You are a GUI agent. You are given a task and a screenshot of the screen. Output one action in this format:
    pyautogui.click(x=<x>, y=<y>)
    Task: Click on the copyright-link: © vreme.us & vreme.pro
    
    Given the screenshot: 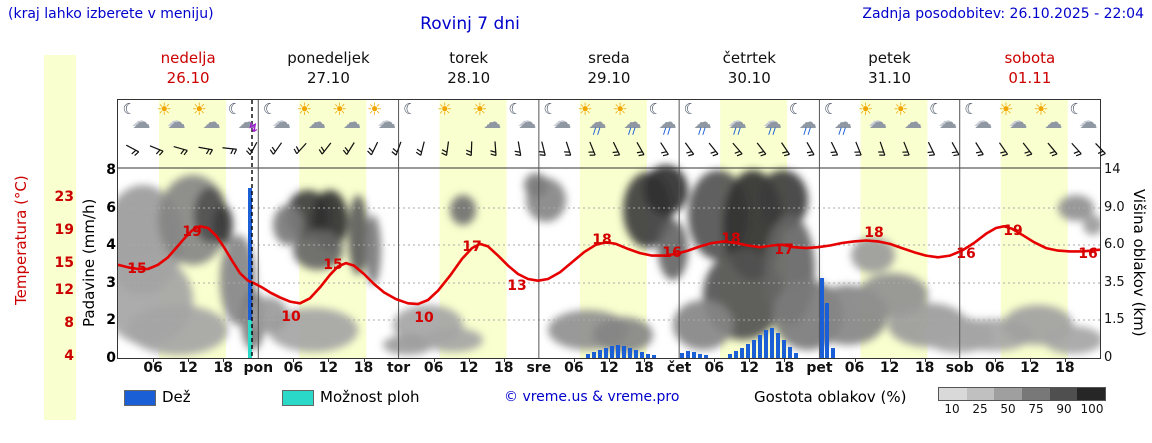 What is the action you would take?
    pyautogui.click(x=592, y=397)
    